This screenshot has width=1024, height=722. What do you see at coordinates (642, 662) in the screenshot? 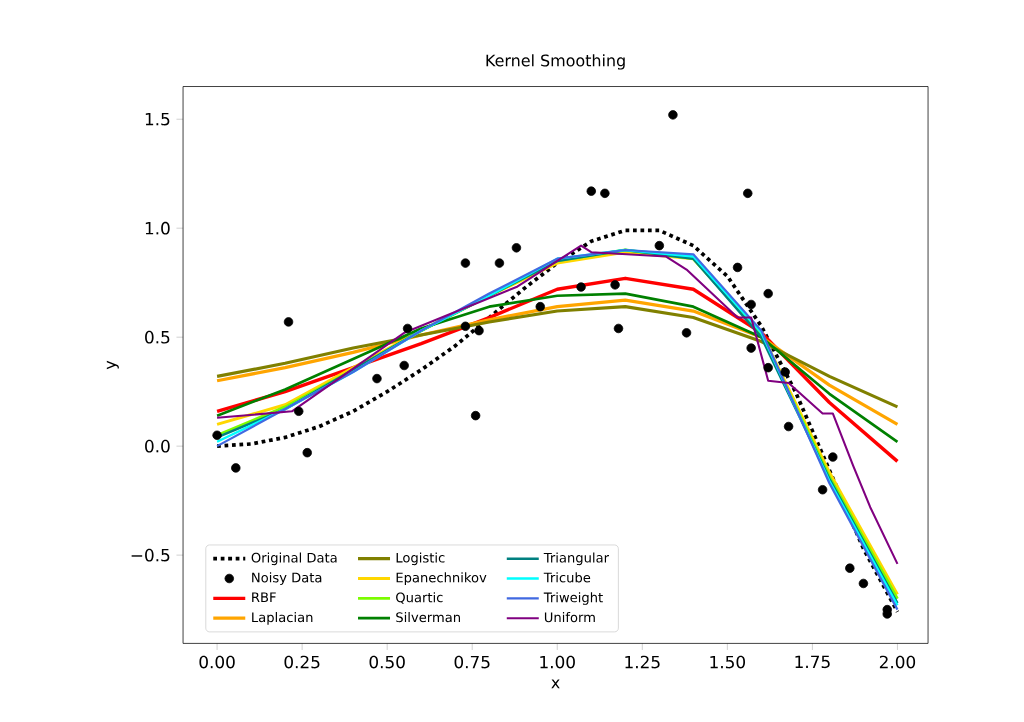
I see `x-tick-label: 1.25` at bounding box center [642, 662].